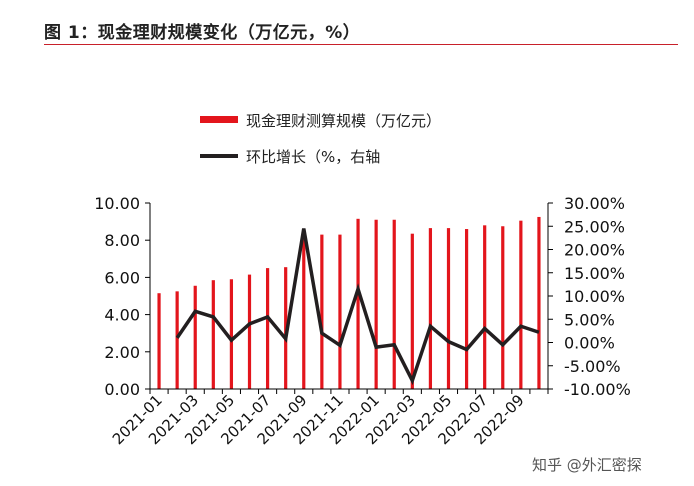 Image resolution: width=694 pixels, height=486 pixels. Describe the element at coordinates (594, 273) in the screenshot. I see `right-tick-label: 15.00%` at that location.